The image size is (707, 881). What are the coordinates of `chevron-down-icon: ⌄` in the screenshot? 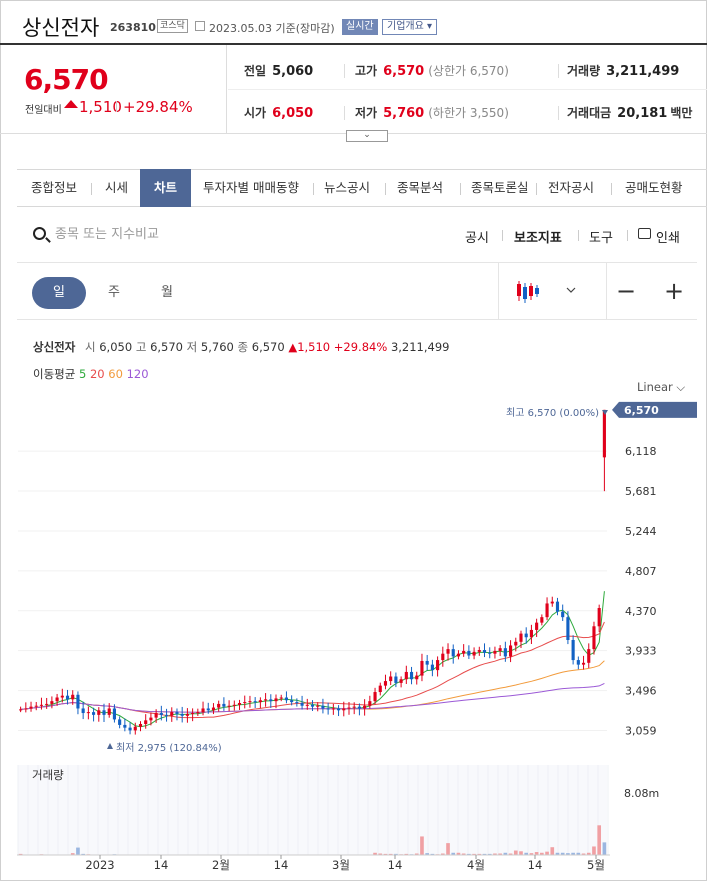 It's located at (367, 135).